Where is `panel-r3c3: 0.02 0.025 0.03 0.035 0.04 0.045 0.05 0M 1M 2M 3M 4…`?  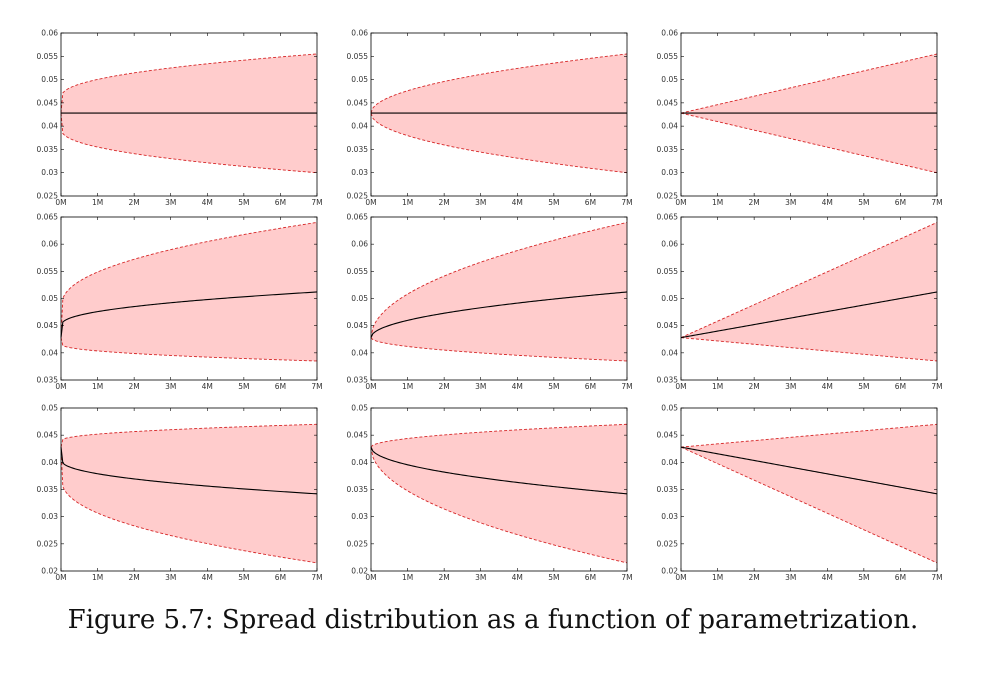 panel-r3c3: 0.02 0.025 0.03 0.035 0.04 0.045 0.05 0M 1M 2M 3M 4… is located at coordinates (800, 493).